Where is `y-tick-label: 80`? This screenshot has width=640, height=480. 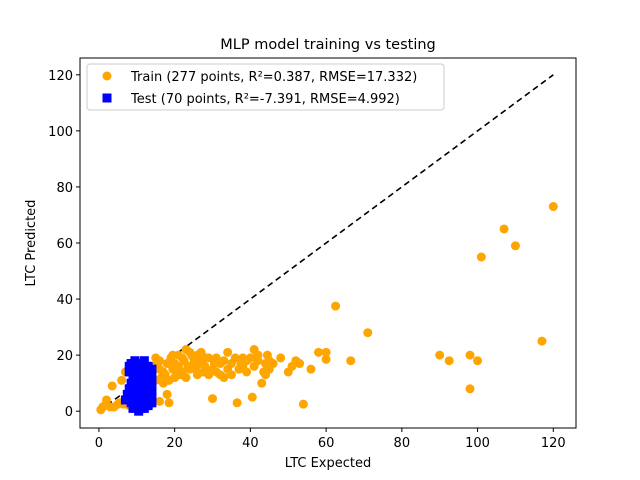 y-tick-label: 80 is located at coordinates (64, 188).